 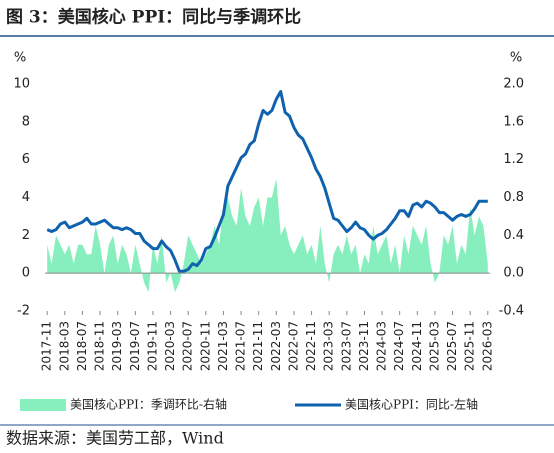 I want to click on legend-swatch, so click(x=43, y=405).